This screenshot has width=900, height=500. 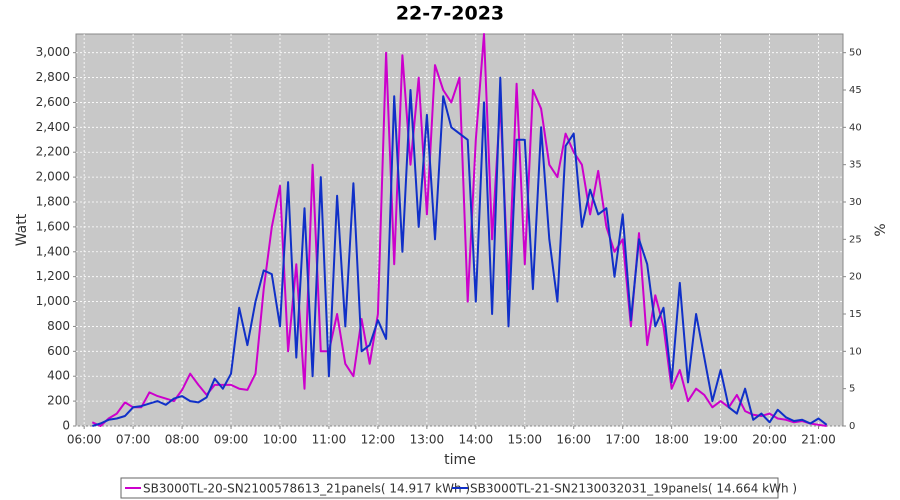 I want to click on chart-title: 22-7-2023, so click(x=450, y=14).